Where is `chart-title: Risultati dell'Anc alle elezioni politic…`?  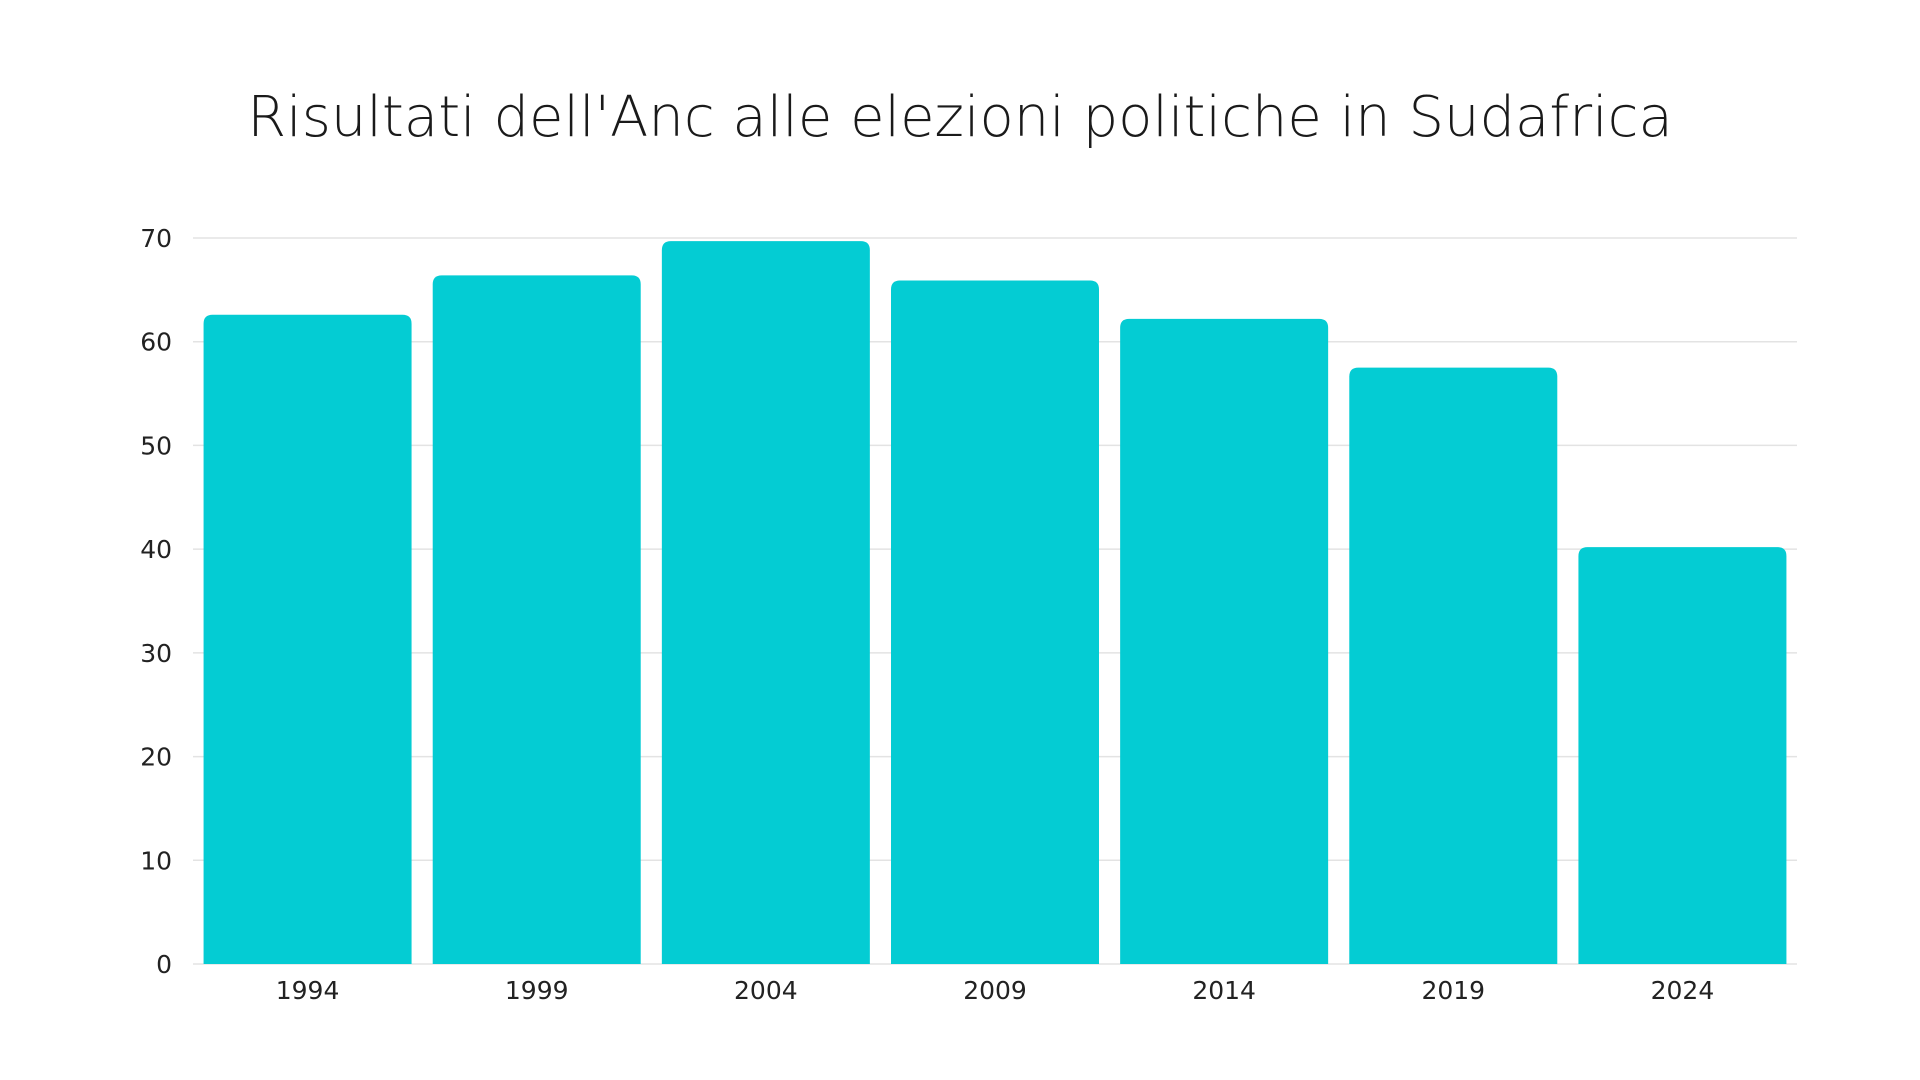 chart-title: Risultati dell'Anc alle elezioni politic… is located at coordinates (960, 117).